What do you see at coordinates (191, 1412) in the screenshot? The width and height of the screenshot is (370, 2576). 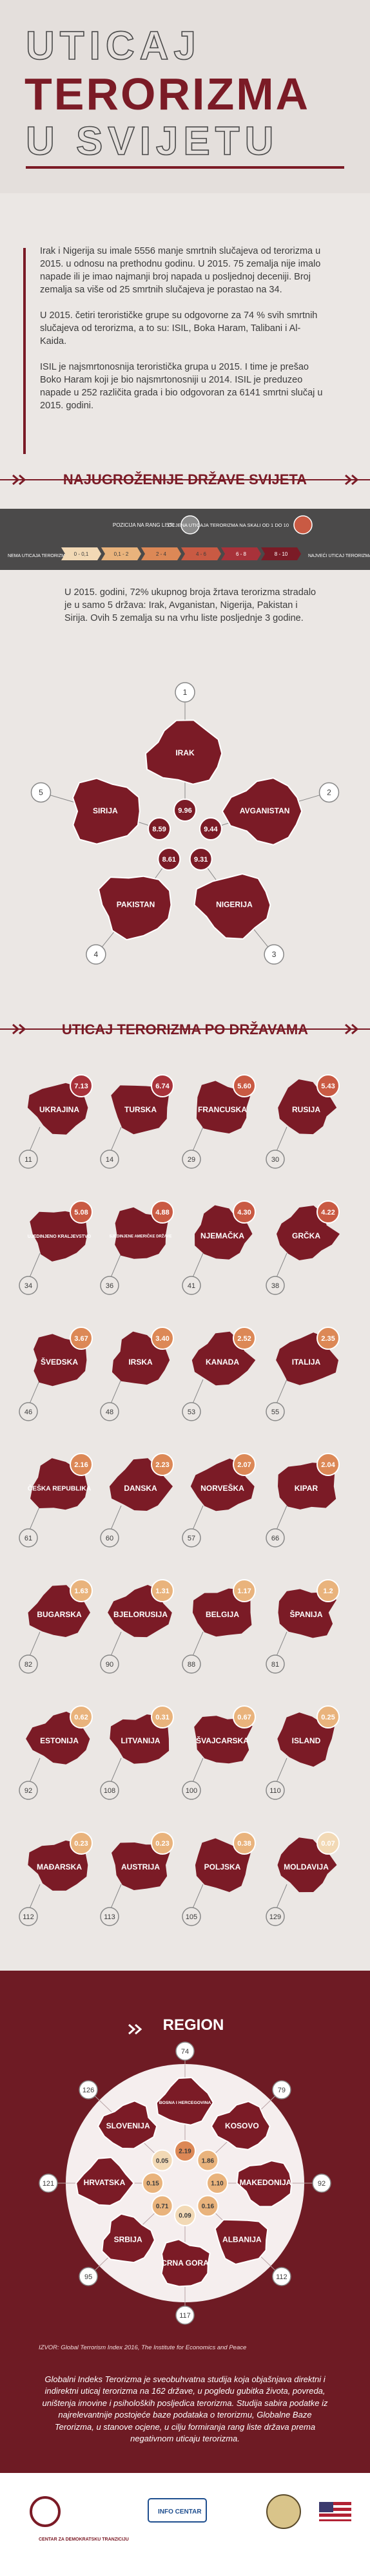 I see `rank: 53` at bounding box center [191, 1412].